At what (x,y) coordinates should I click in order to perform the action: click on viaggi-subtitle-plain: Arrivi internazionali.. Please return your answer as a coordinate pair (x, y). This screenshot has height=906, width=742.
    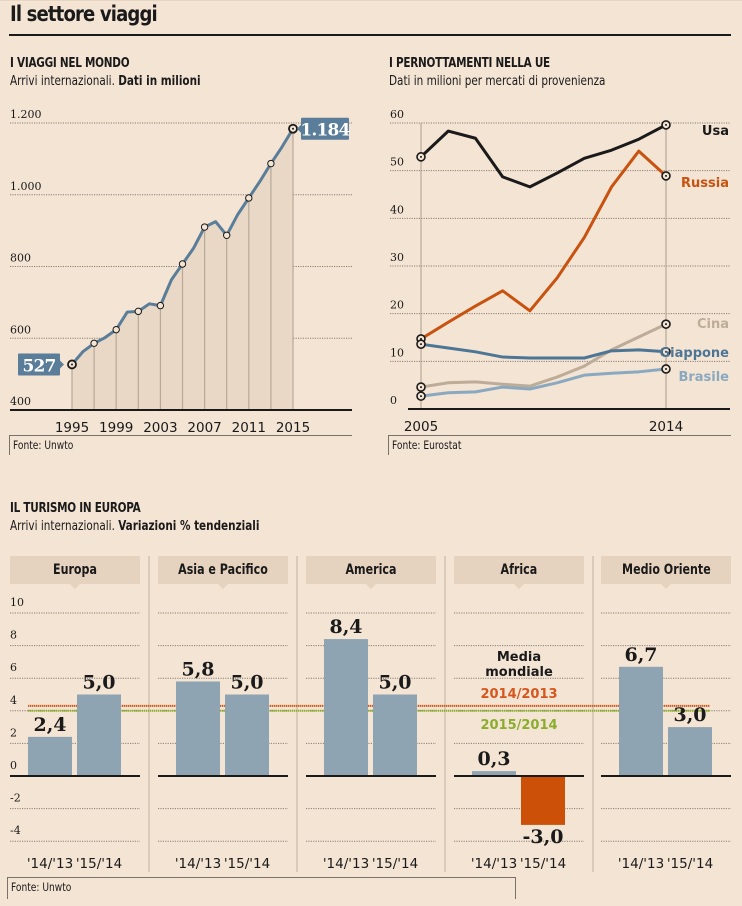
    Looking at the image, I should click on (64, 81).